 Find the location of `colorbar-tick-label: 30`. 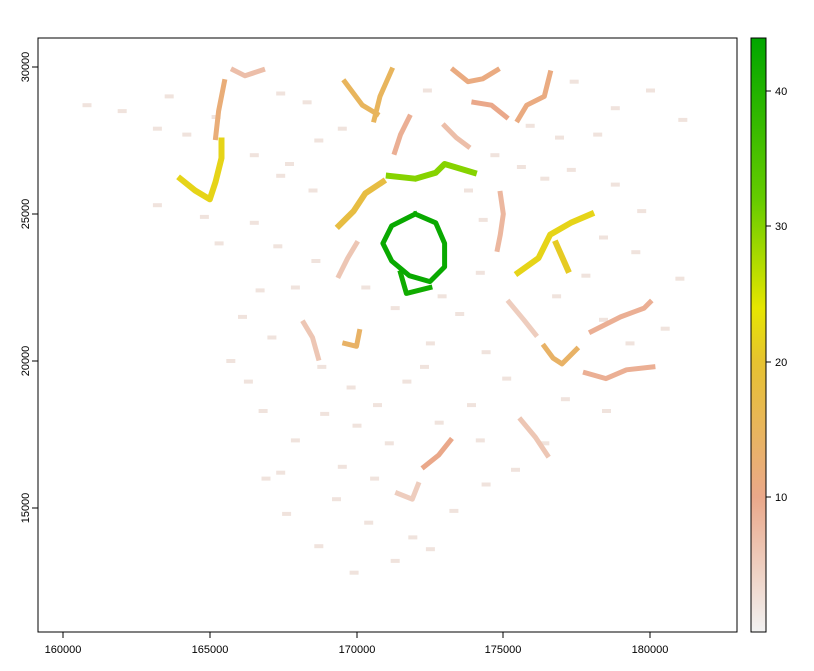

colorbar-tick-label: 30 is located at coordinates (781, 227).